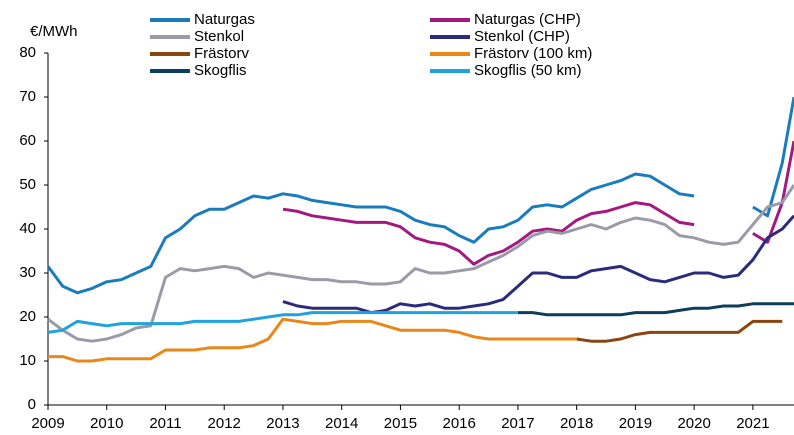 The height and width of the screenshot is (435, 794). I want to click on x-tick-label: 2011, so click(165, 423).